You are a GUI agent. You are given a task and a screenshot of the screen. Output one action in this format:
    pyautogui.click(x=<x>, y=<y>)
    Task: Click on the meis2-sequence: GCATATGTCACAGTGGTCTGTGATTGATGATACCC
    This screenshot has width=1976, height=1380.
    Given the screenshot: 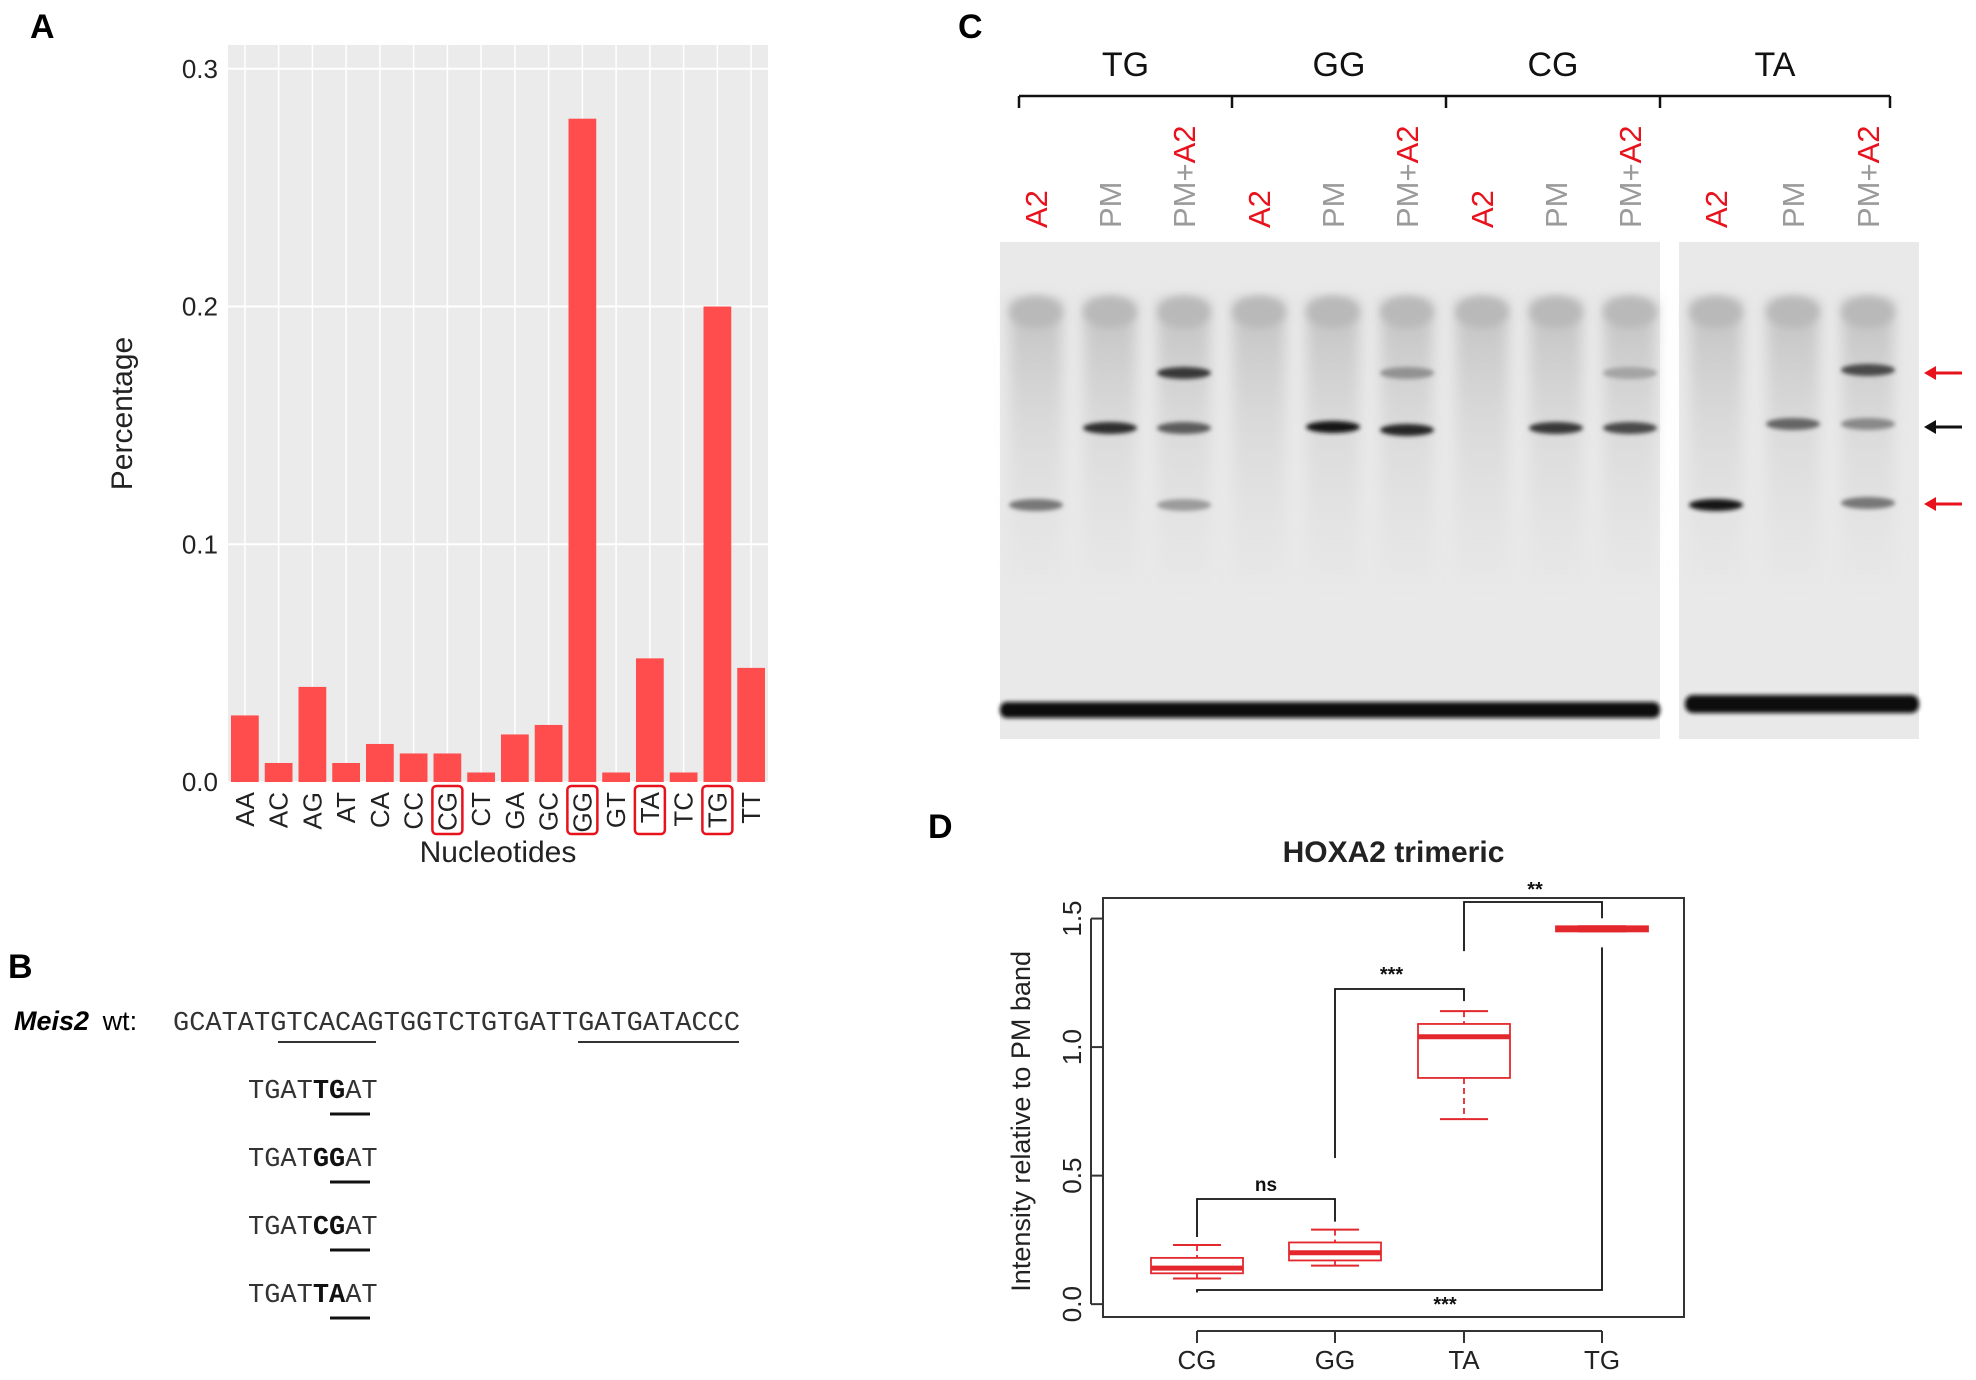 What is the action you would take?
    pyautogui.click(x=456, y=1024)
    